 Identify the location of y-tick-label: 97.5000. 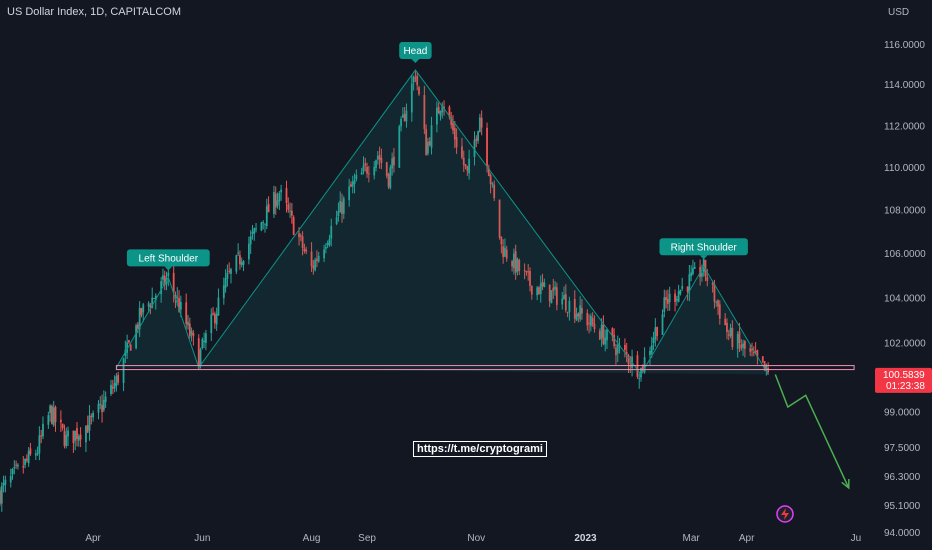
(902, 448).